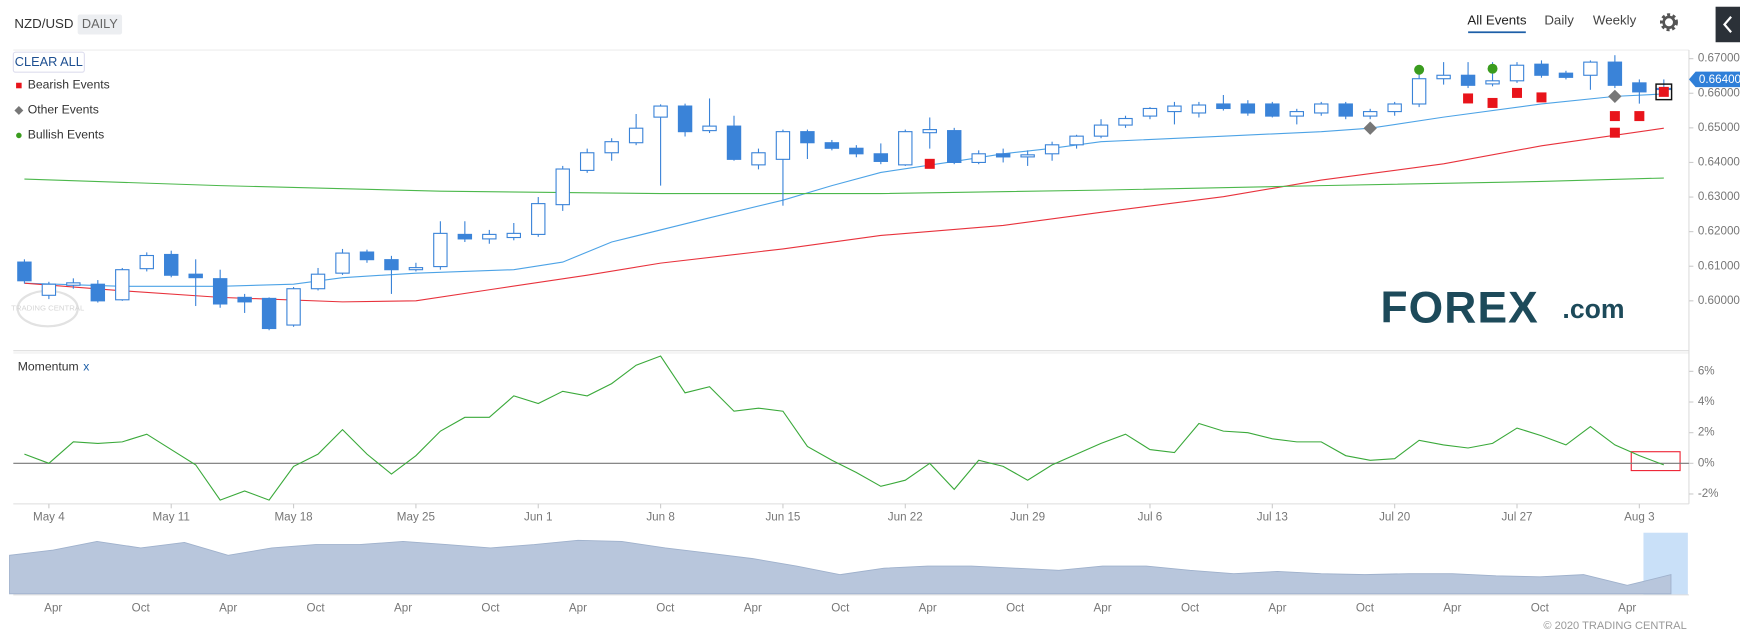 The image size is (1740, 636). What do you see at coordinates (1614, 626) in the screenshot?
I see `copyright: © 2020 TRADING CENTRAL` at bounding box center [1614, 626].